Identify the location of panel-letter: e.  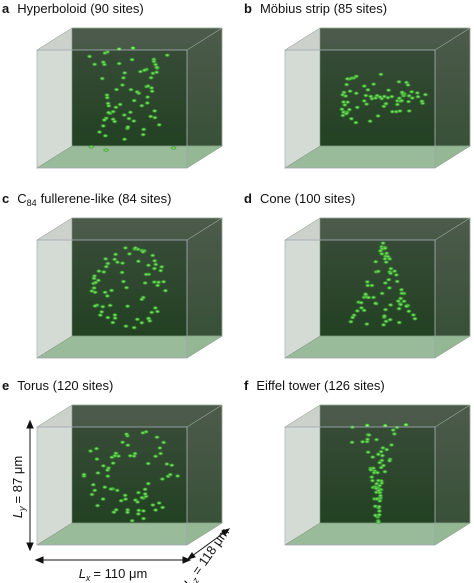
(5, 385).